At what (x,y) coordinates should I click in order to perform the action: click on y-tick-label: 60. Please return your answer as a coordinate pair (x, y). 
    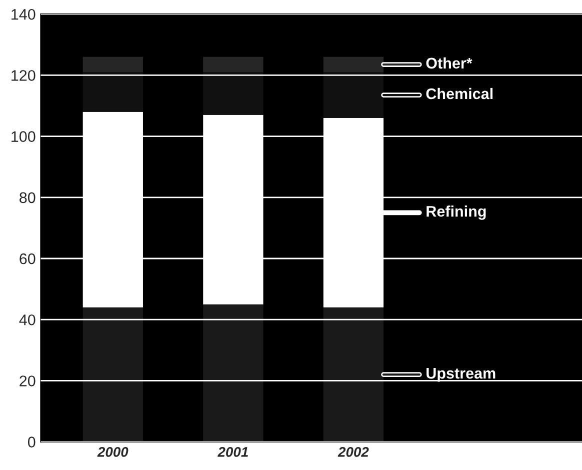
    Looking at the image, I should click on (28, 258).